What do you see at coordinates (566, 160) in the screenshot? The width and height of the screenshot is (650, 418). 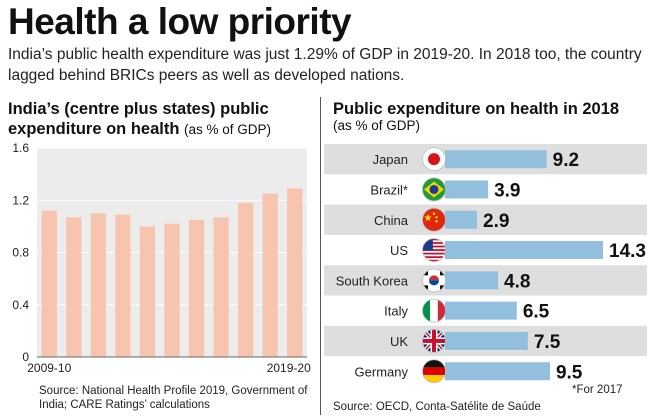 I see `value-label: 9.2` at bounding box center [566, 160].